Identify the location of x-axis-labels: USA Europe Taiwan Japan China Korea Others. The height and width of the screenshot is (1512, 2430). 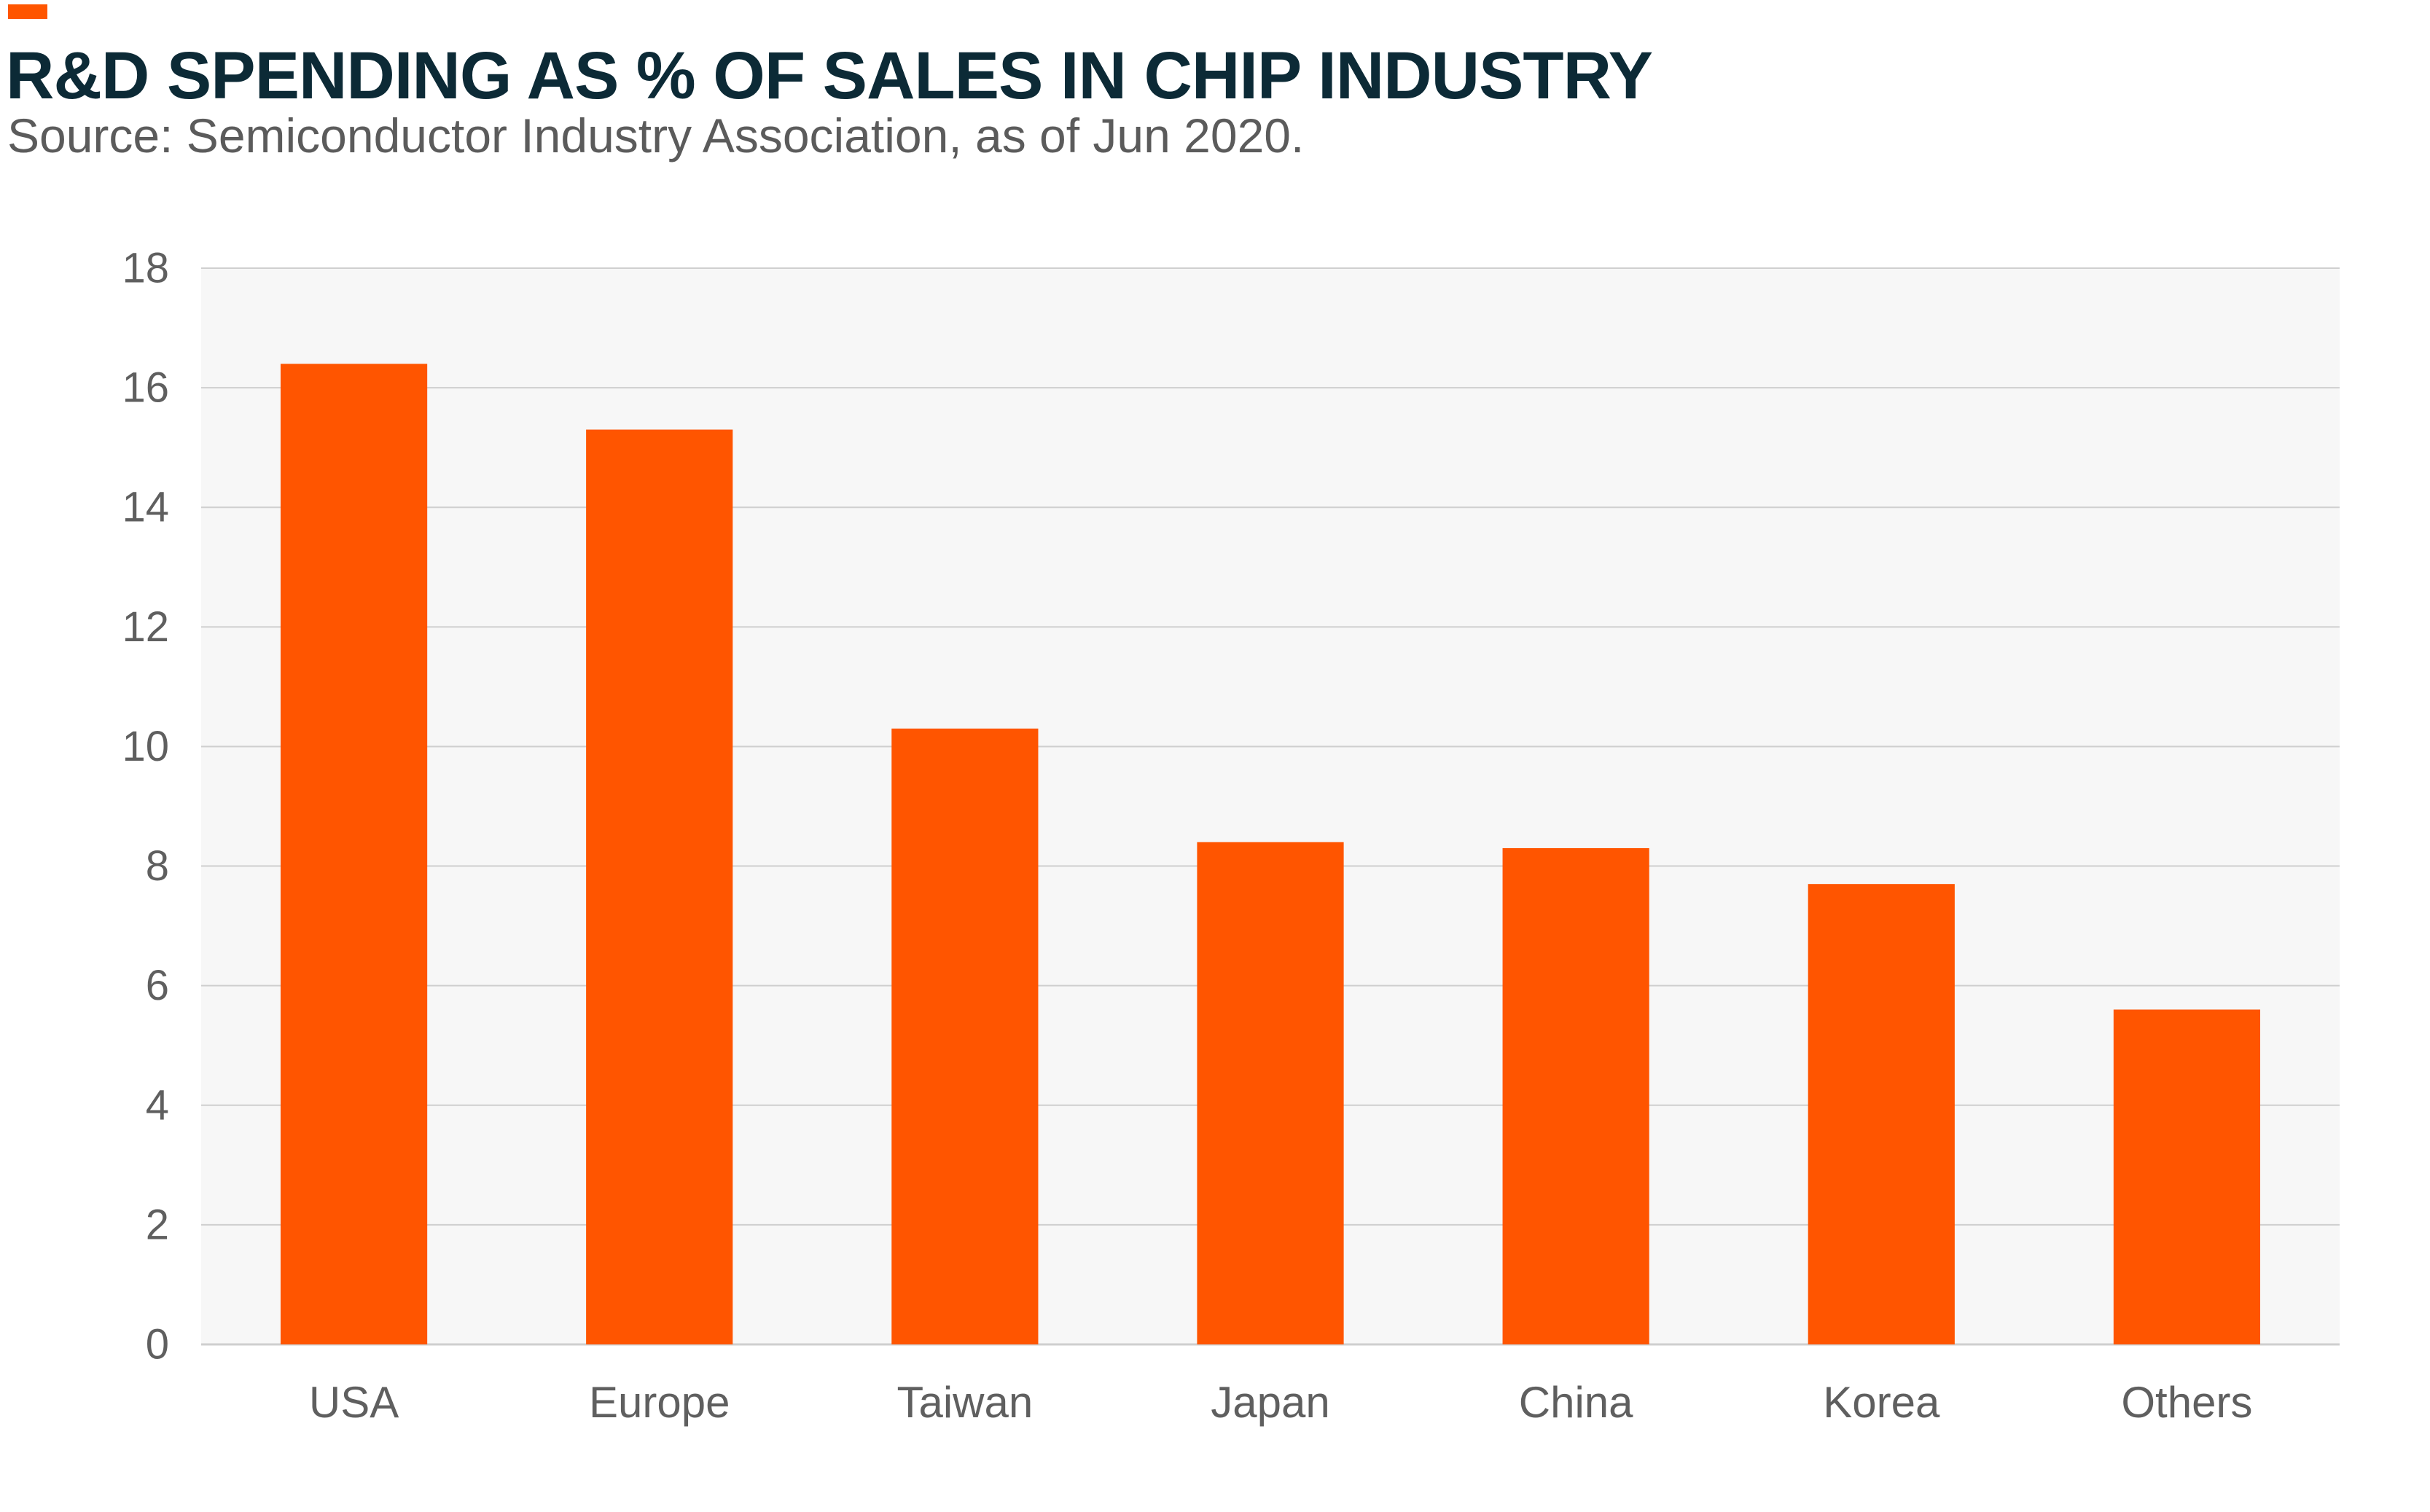
(1281, 1403).